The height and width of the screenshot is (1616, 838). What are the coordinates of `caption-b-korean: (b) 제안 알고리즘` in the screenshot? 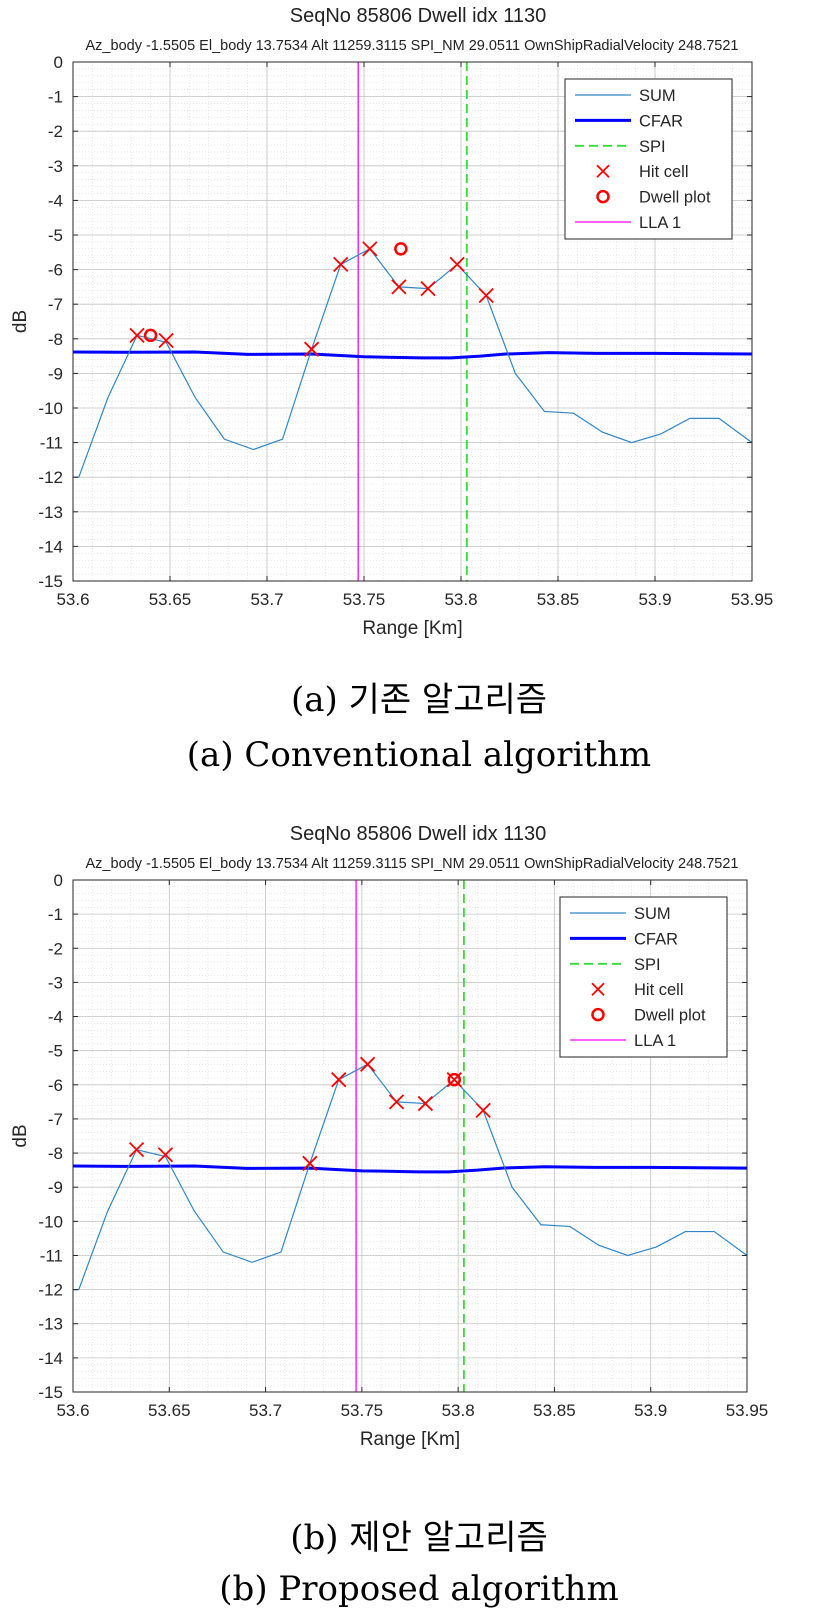 It's located at (419, 1538).